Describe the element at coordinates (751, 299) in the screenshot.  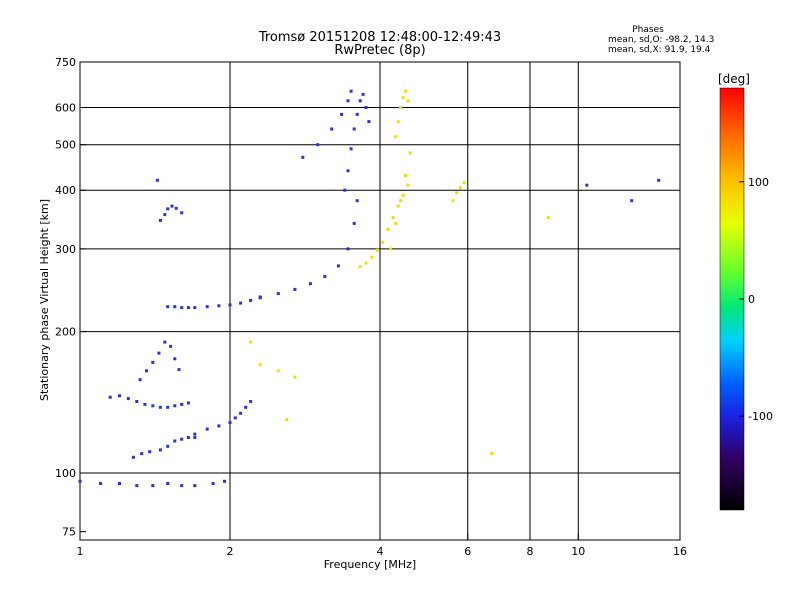
I see `colorbar-tick-label: 0` at that location.